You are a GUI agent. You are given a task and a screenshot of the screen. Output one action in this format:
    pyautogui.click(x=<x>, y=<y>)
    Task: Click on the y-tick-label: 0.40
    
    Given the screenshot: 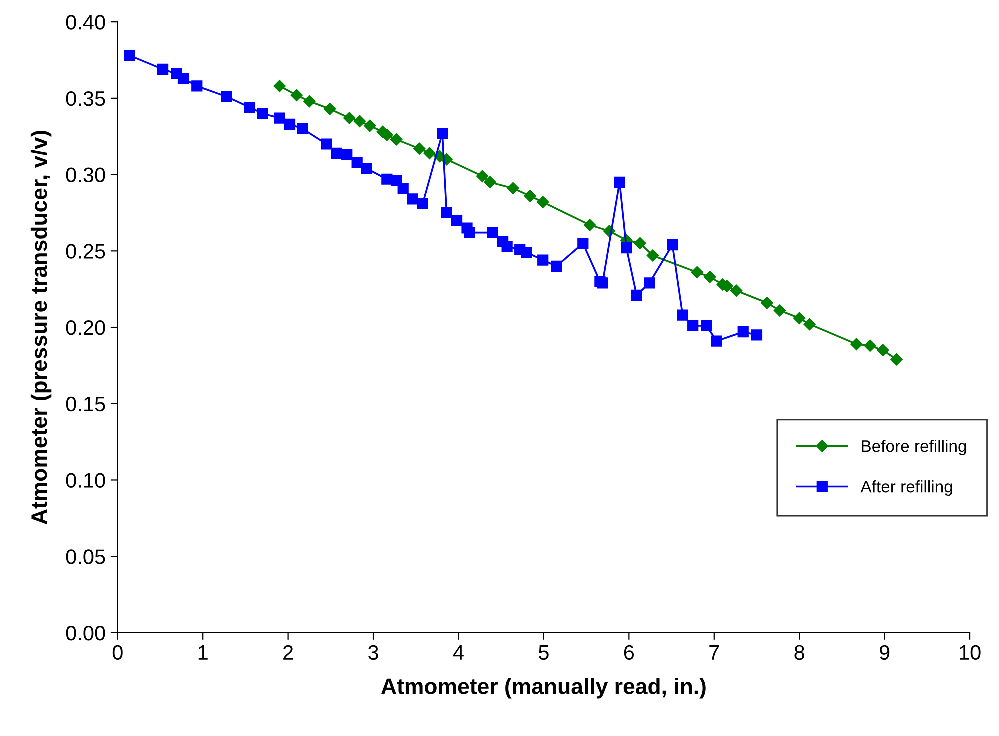 What is the action you would take?
    pyautogui.click(x=86, y=22)
    